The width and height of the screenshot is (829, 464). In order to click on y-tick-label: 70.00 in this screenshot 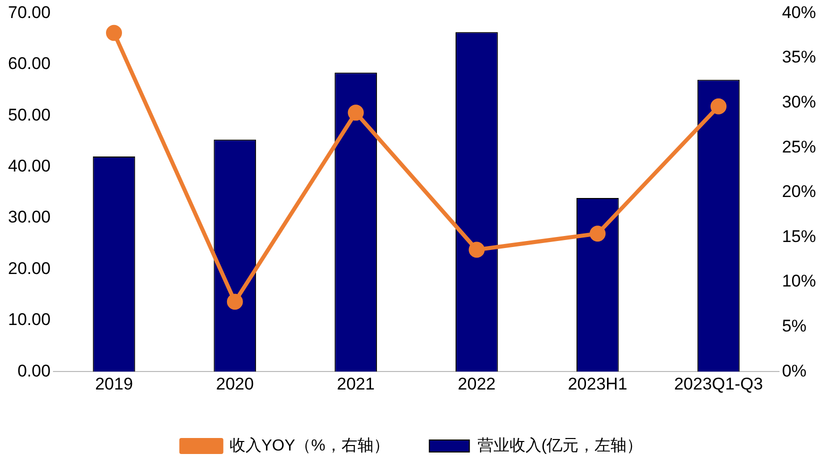, I will do `click(29, 12)`.